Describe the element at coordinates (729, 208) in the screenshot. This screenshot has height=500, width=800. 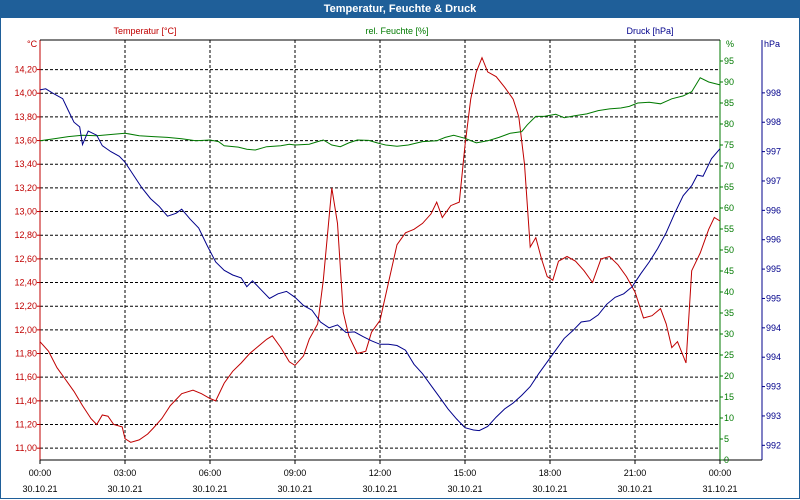
I see `humidity-tick-label: 60` at that location.